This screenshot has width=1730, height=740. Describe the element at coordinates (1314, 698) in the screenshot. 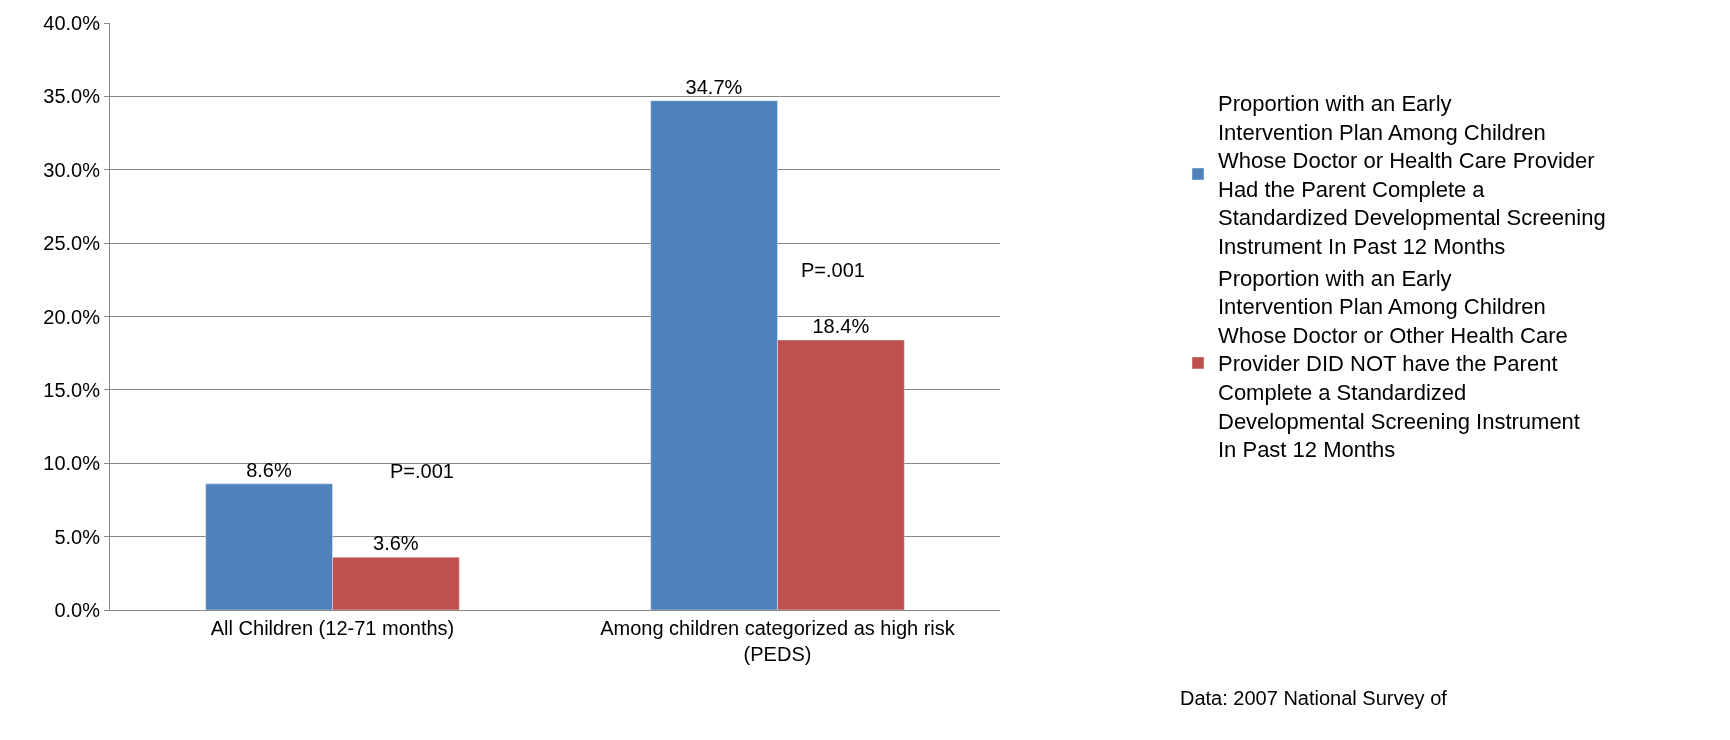

I see `text: Data: 2007 National Survey of` at that location.